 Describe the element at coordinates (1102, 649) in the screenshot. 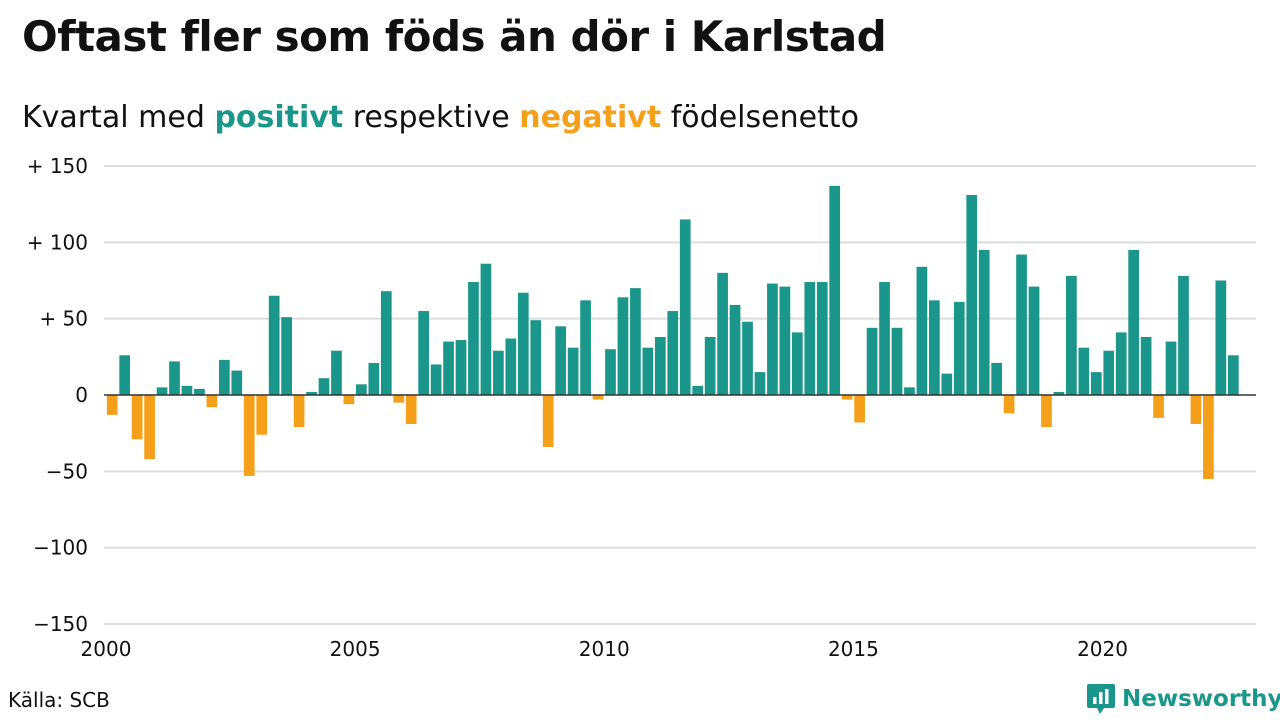

I see `x-tick-label: 2020` at that location.